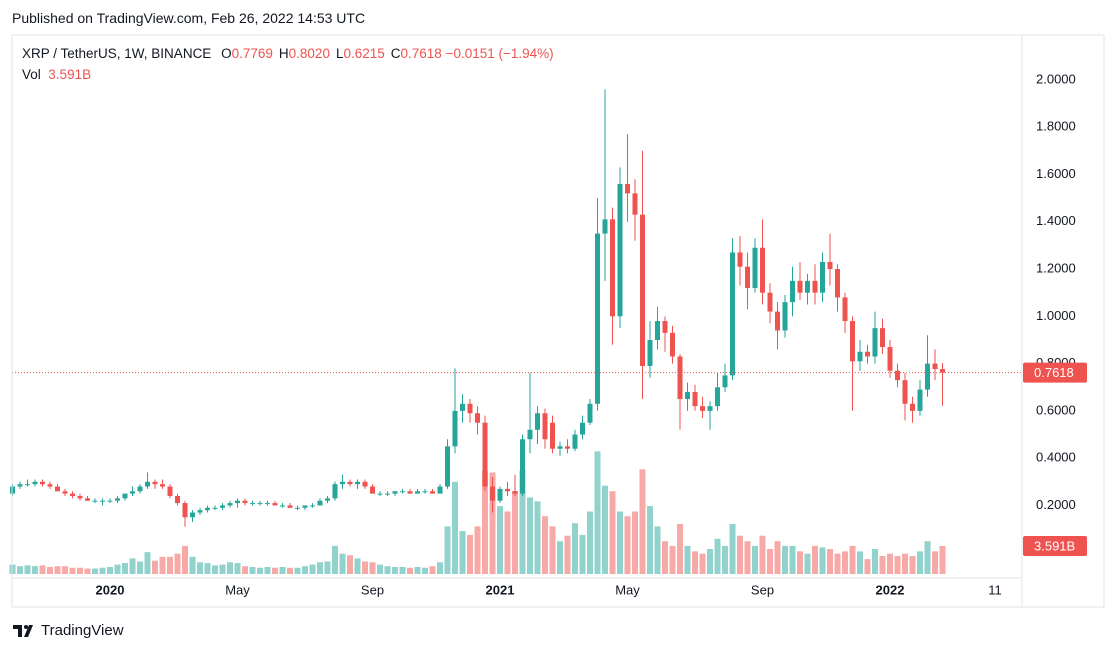 This screenshot has height=652, width=1116. Describe the element at coordinates (226, 53) in the screenshot. I see `field-key: O` at that location.